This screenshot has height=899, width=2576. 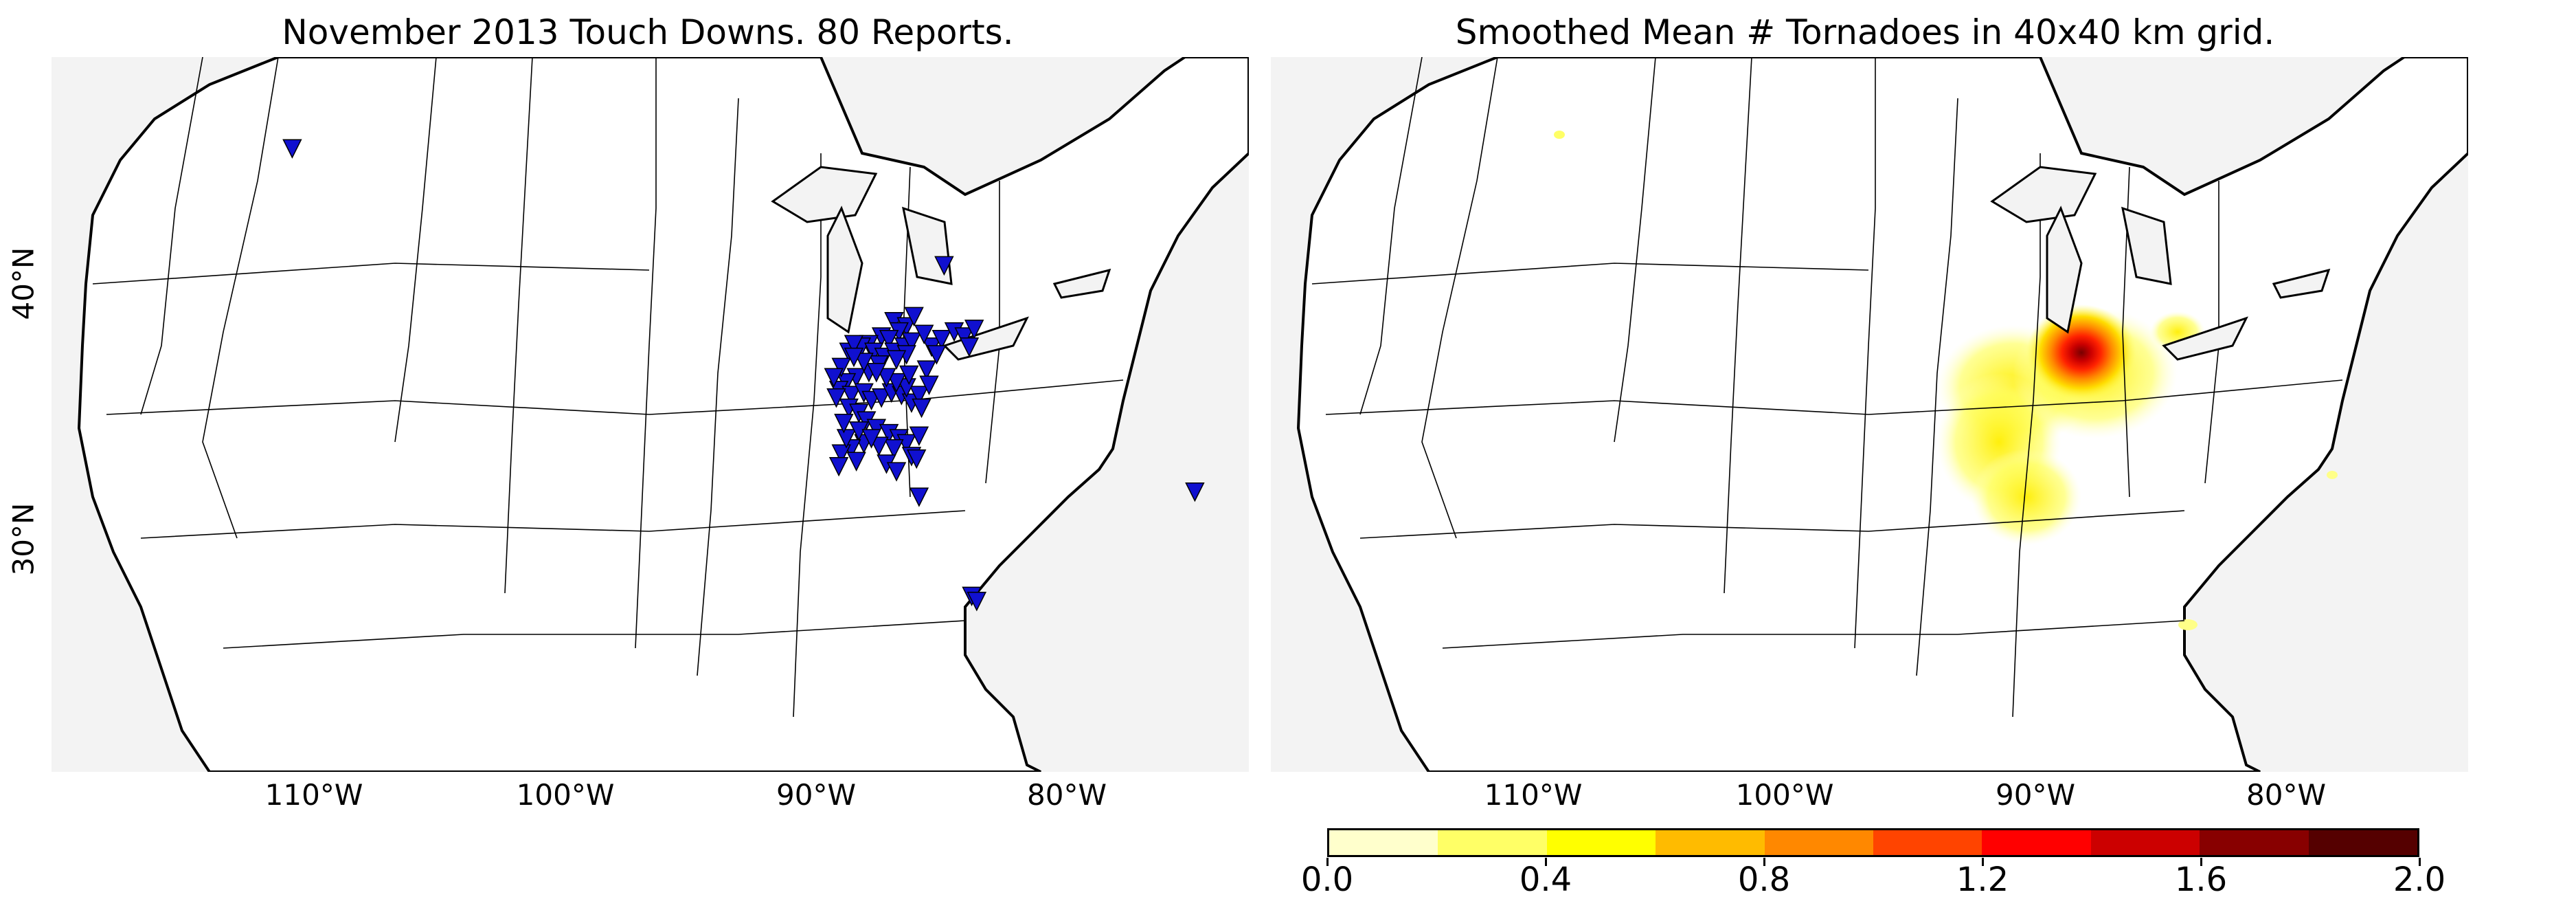 What do you see at coordinates (1533, 795) in the screenshot?
I see `right-lon-110w: 110°W` at bounding box center [1533, 795].